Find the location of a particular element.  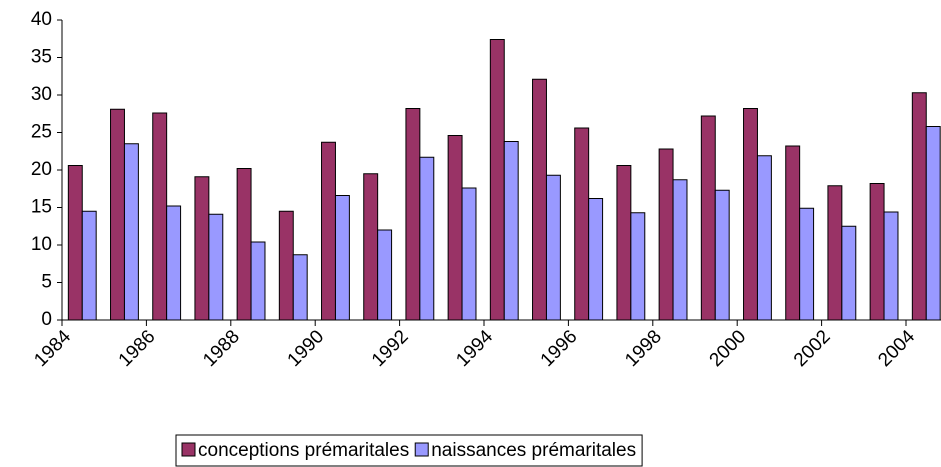

x-tick-label: 1990 is located at coordinates (306, 348).